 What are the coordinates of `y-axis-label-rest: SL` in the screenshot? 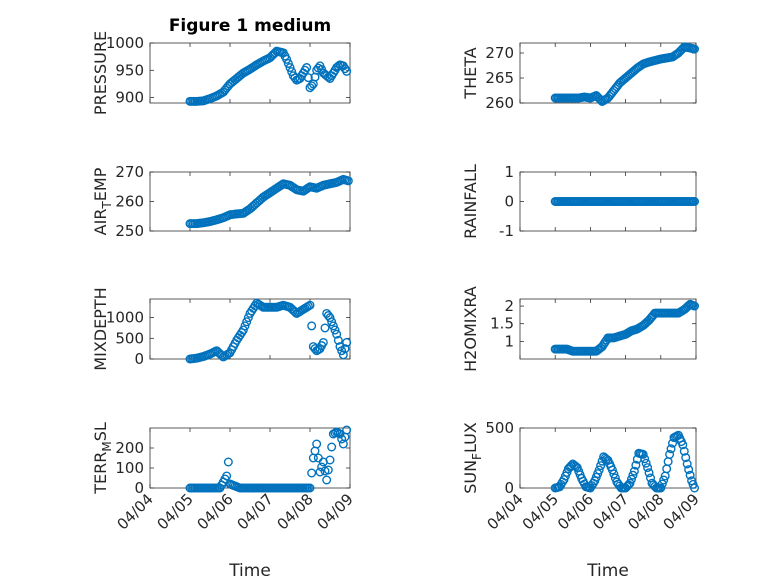 It's located at (100, 431).